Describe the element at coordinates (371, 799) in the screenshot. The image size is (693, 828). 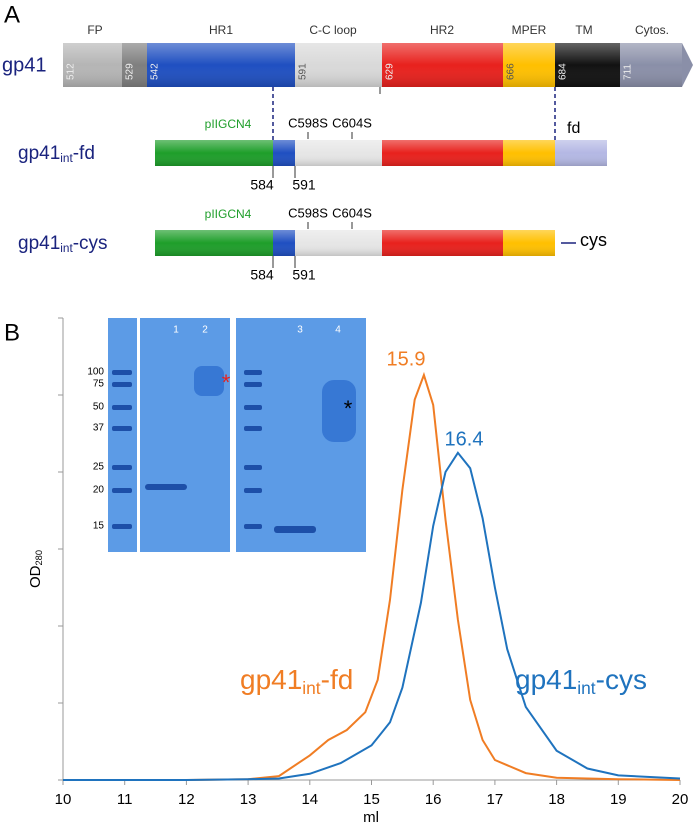
I see `x-tick-label: 15` at that location.